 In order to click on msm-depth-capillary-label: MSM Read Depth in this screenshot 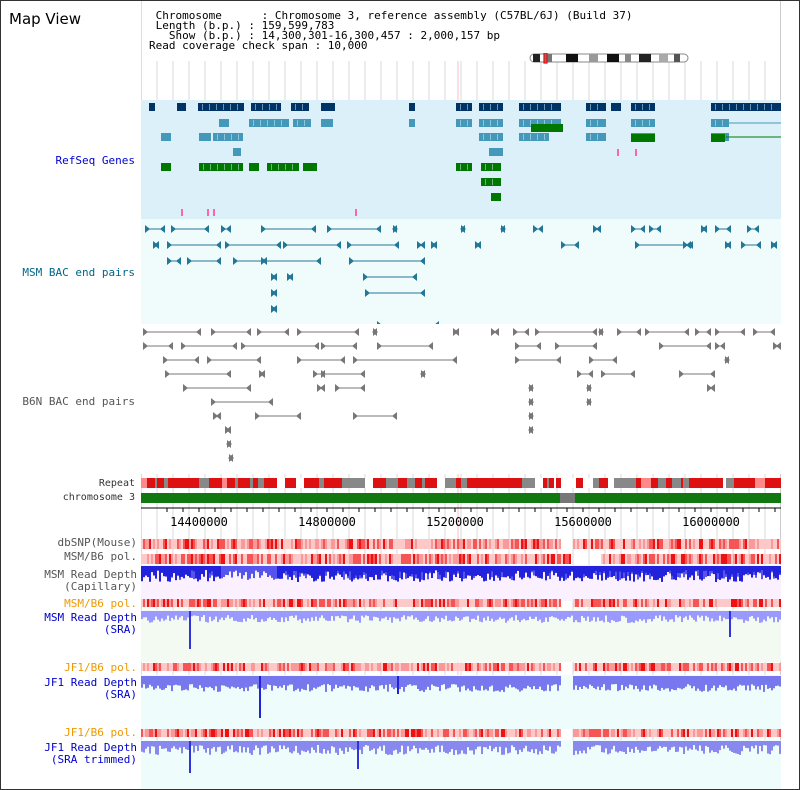, I will do `click(90, 574)`.